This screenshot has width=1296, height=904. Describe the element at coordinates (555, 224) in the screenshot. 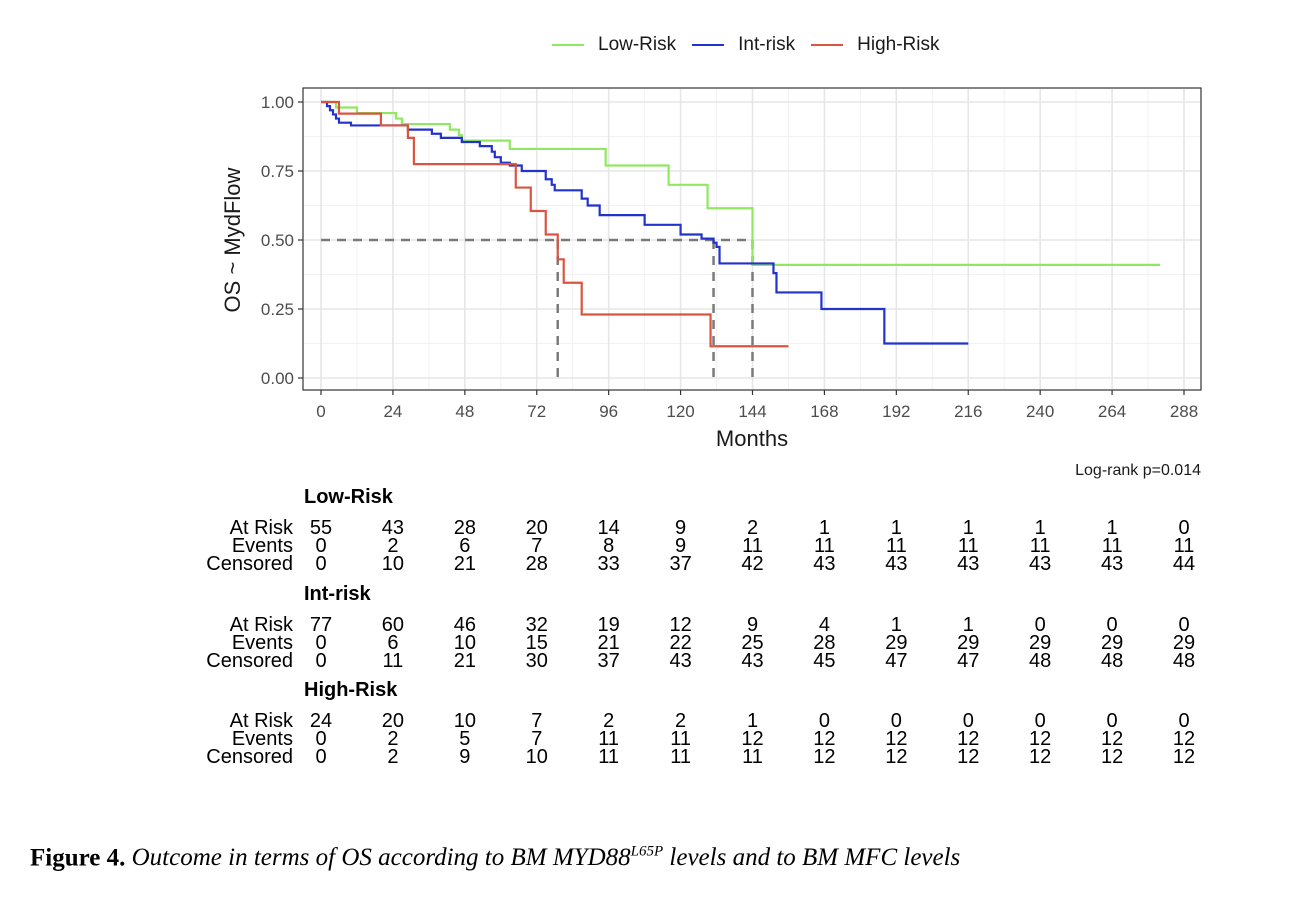

I see `curve-high-risk` at that location.